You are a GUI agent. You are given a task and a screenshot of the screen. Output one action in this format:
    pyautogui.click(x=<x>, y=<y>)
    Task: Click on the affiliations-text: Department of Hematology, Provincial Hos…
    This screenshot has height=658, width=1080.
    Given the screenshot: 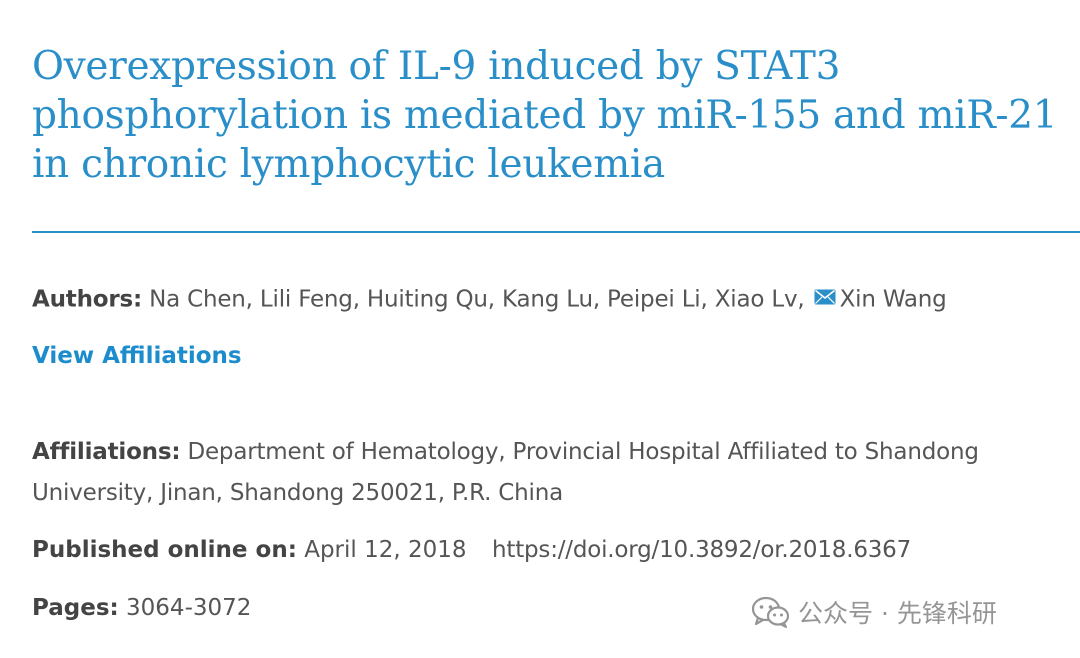 What is the action you would take?
    pyautogui.click(x=505, y=472)
    